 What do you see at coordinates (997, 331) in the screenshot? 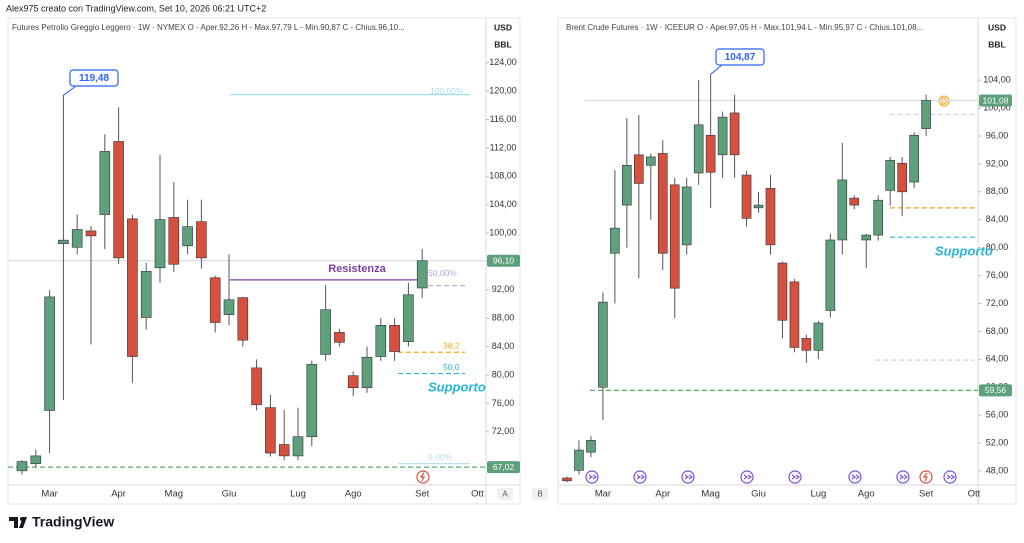
I see `y-tick-label: 68,00` at bounding box center [997, 331].